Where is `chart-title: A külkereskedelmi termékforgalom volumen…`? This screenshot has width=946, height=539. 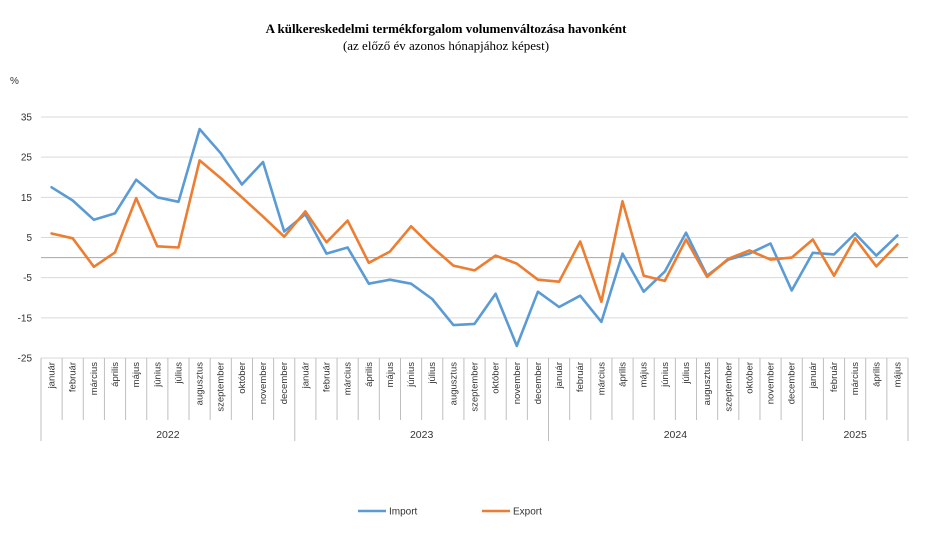
chart-title: A külkereskedelmi termékforgalom volumen… is located at coordinates (447, 28).